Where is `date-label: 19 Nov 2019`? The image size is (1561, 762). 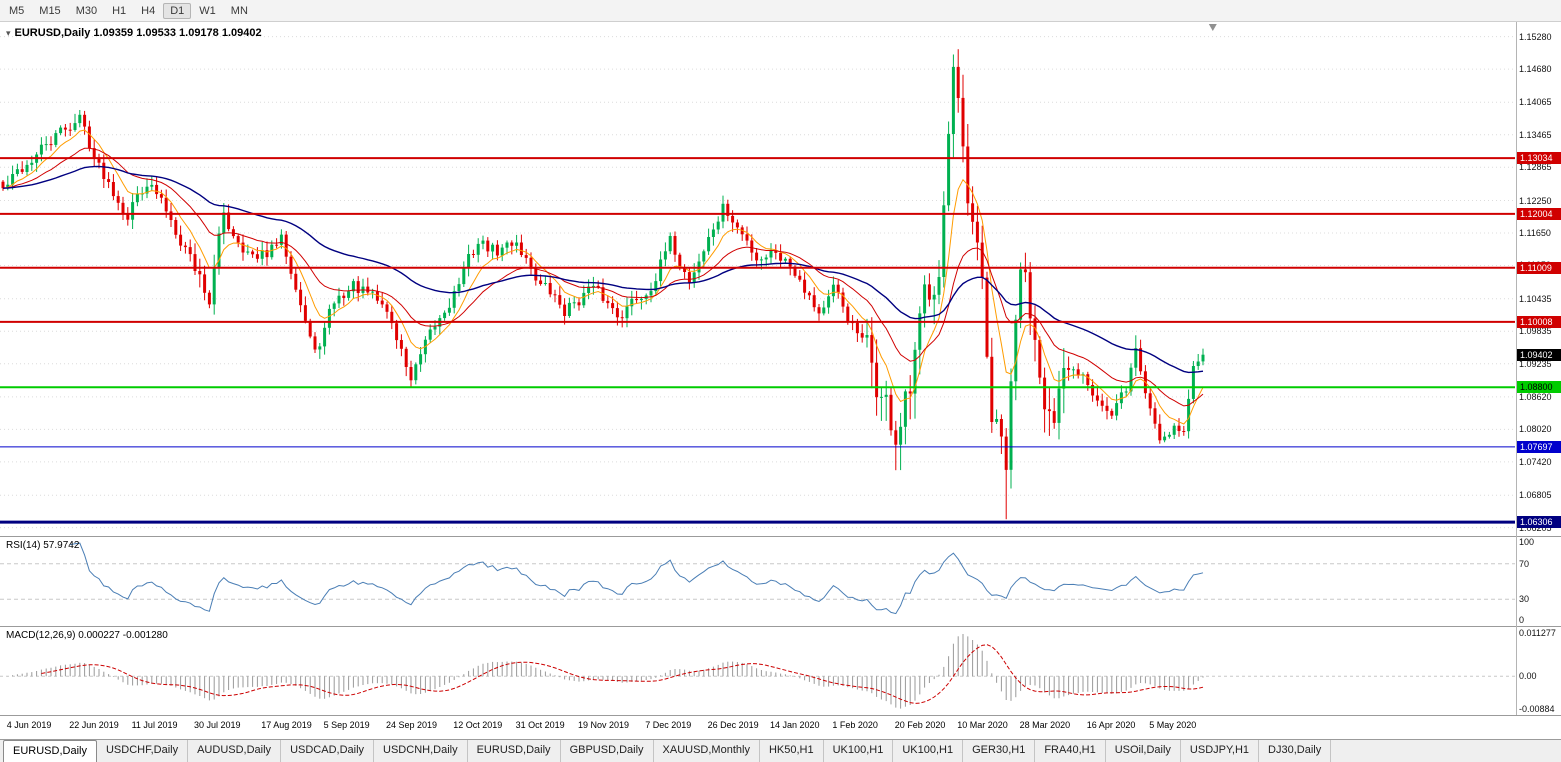 date-label: 19 Nov 2019 is located at coordinates (604, 725).